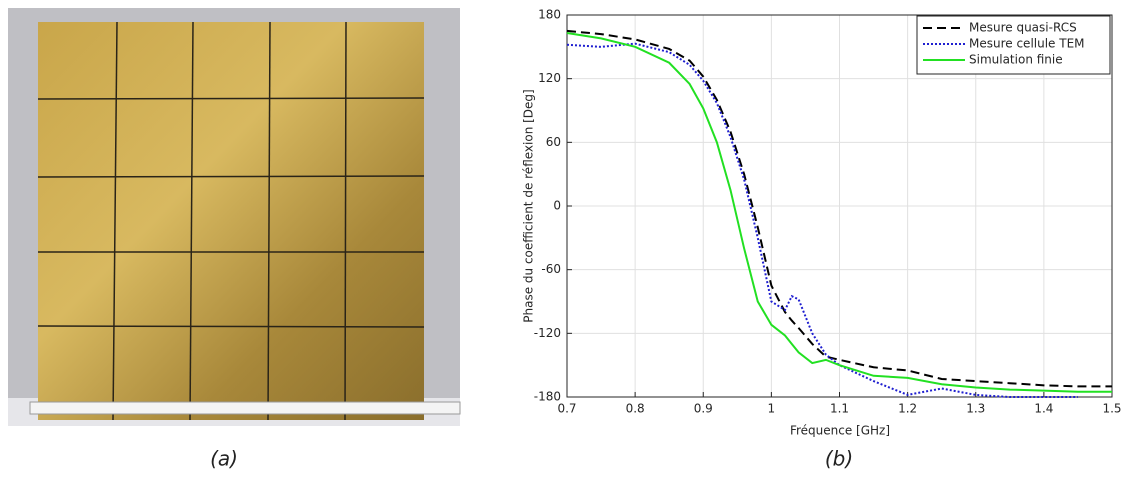 This screenshot has width=1127, height=478. What do you see at coordinates (547, 397) in the screenshot?
I see `y-tick-label: -180` at bounding box center [547, 397].